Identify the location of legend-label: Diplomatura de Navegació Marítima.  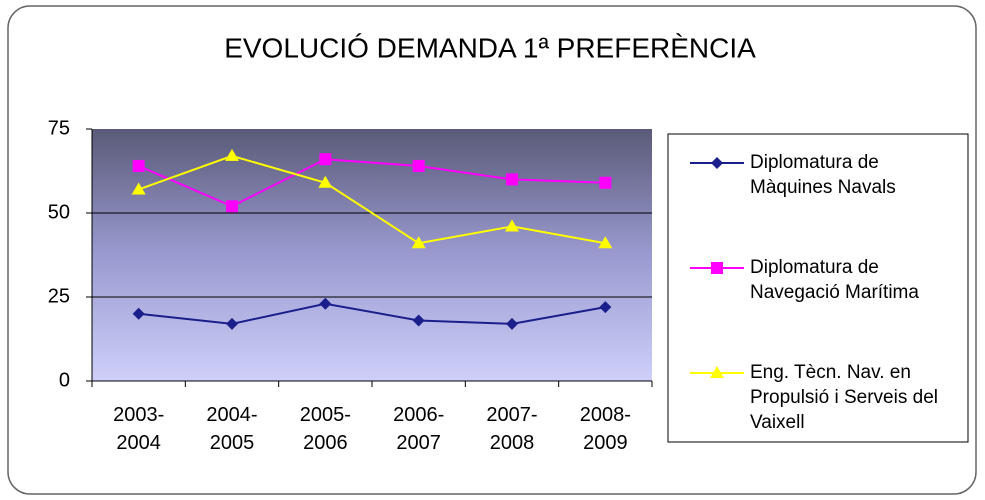
(834, 280).